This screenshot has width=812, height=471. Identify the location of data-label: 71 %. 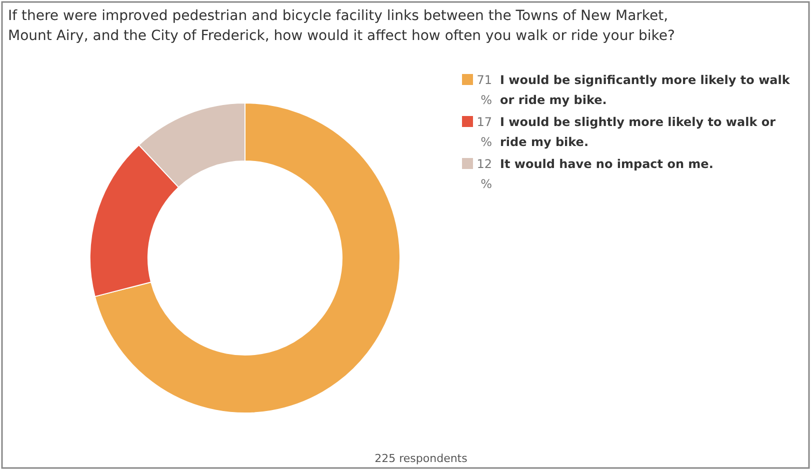
(484, 90).